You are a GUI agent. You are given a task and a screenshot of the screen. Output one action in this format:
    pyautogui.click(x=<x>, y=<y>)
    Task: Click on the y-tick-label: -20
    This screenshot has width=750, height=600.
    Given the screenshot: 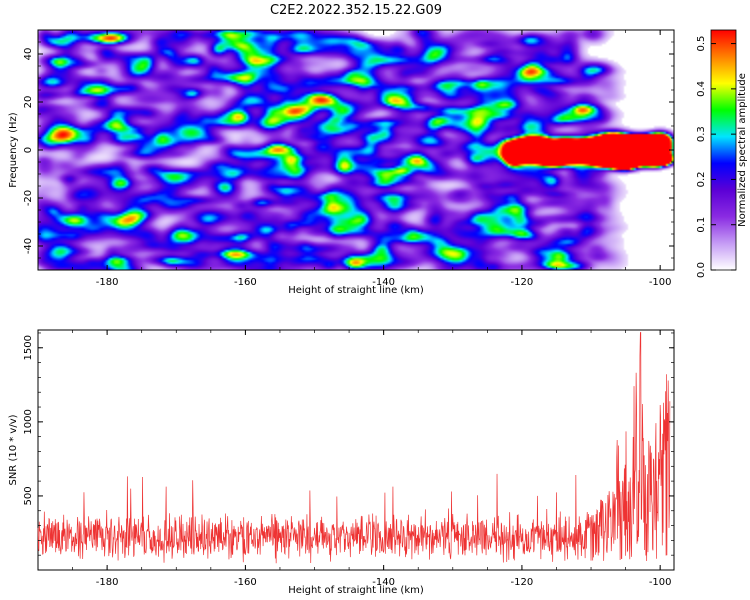 What is the action you would take?
    pyautogui.click(x=28, y=198)
    